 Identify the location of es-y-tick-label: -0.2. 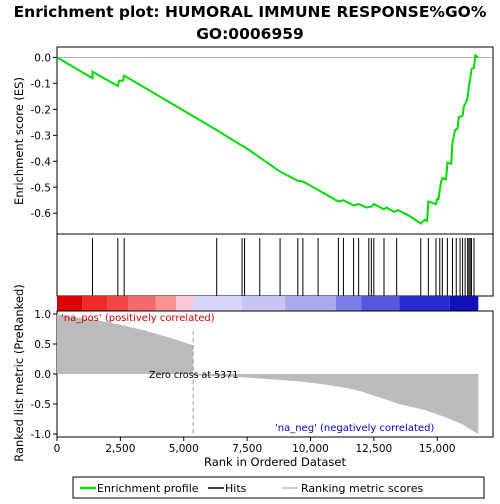
(41, 110).